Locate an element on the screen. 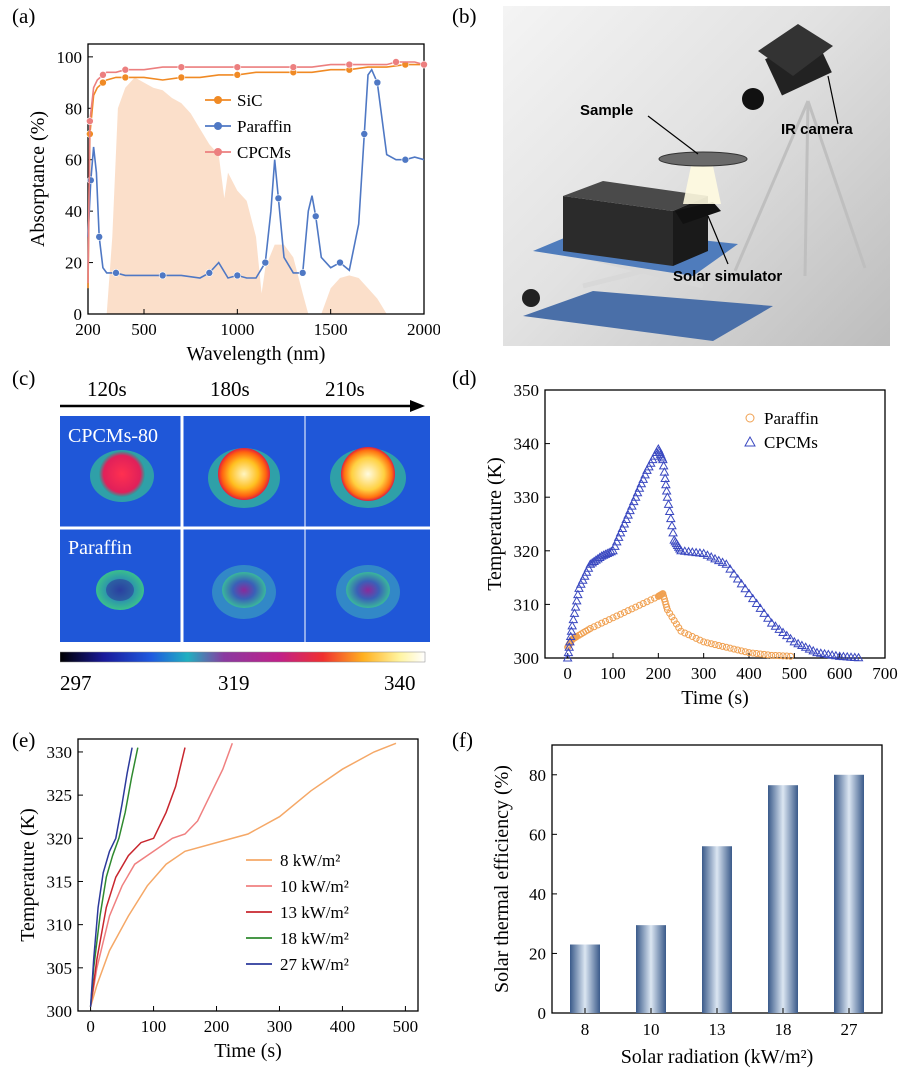 The width and height of the screenshot is (912, 1074). y-axis-label: Solar thermal efficiency (%) is located at coordinates (502, 879).